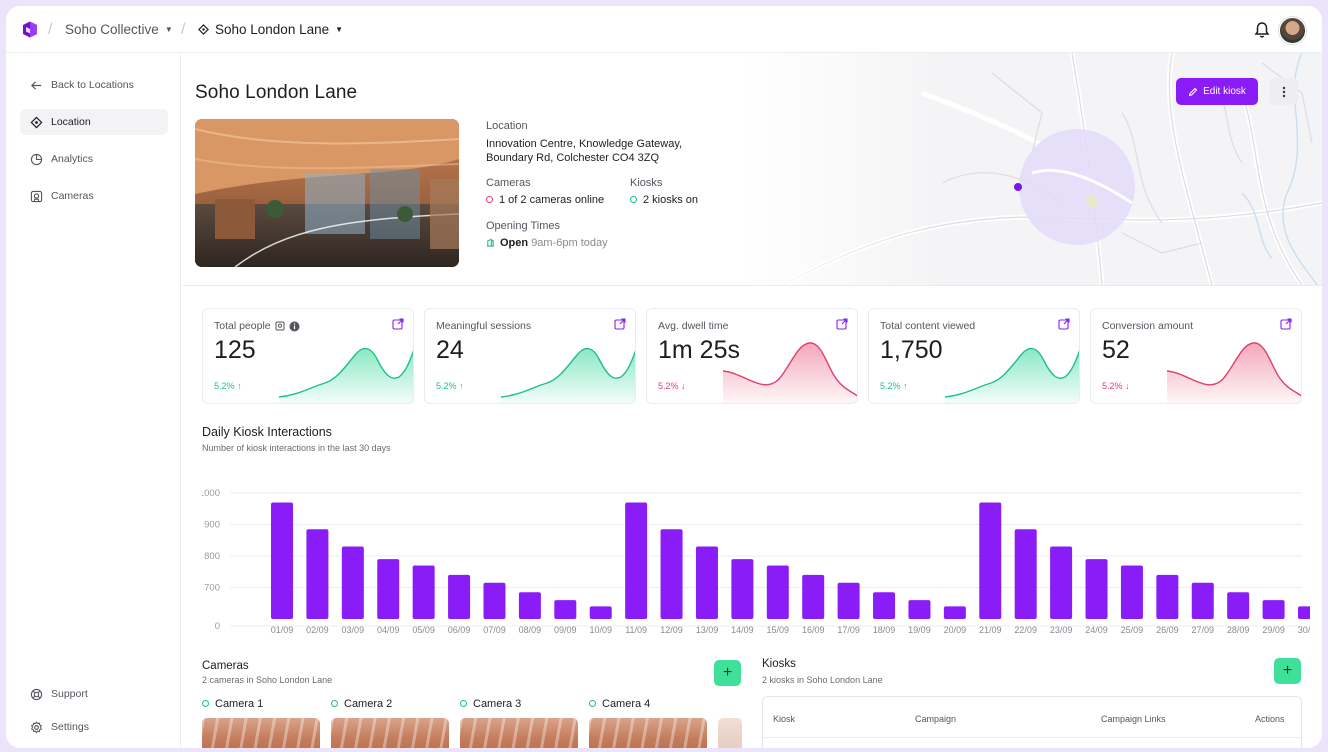 The height and width of the screenshot is (752, 1328). I want to click on address-line-1: Innovation Centre, Knowledge Gateway,, so click(584, 144).